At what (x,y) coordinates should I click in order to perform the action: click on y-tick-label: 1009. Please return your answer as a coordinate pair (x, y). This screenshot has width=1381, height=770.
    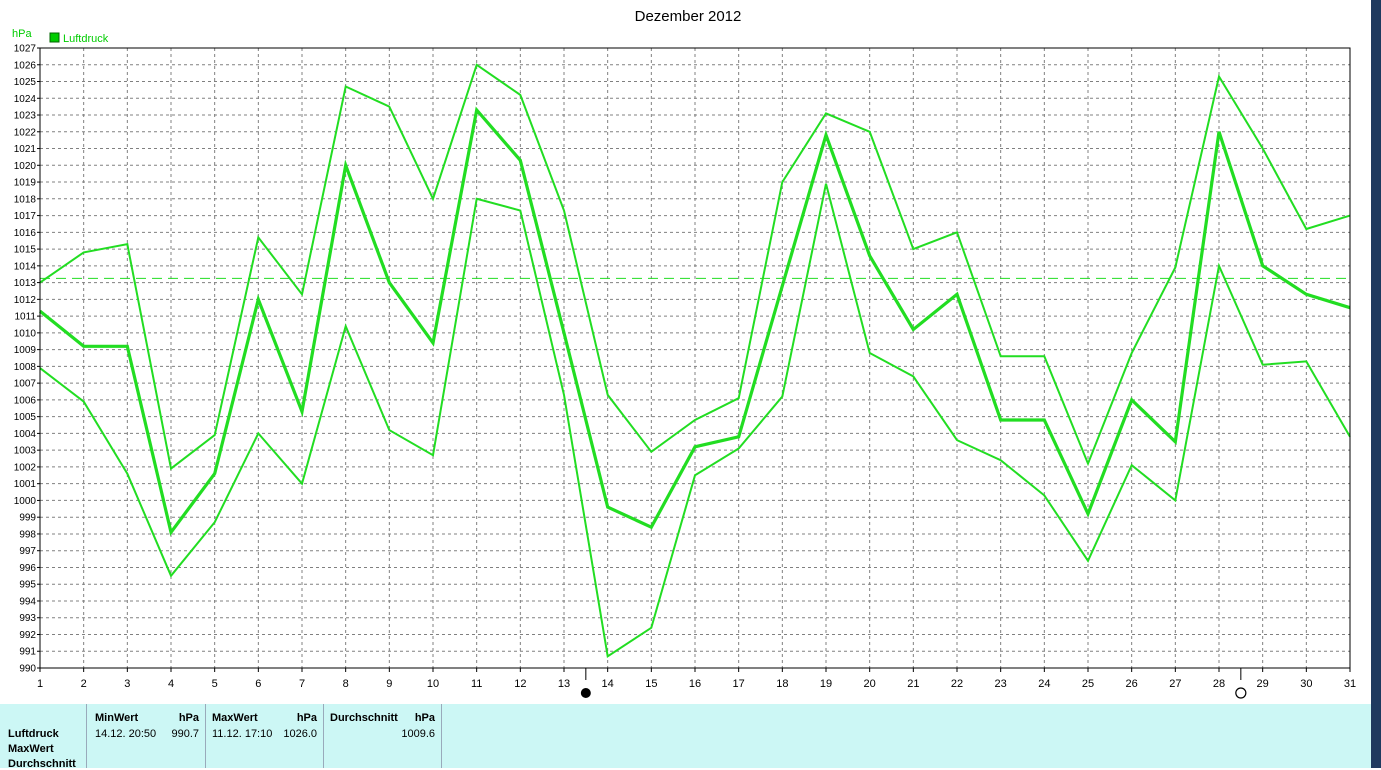
    Looking at the image, I should click on (25, 350).